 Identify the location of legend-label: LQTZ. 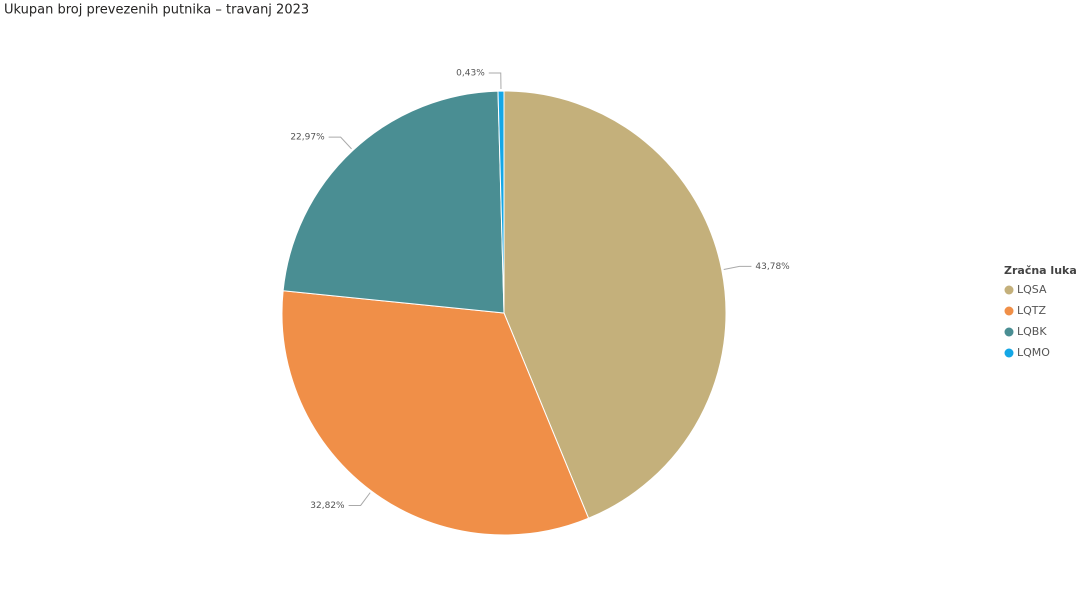
(1032, 310).